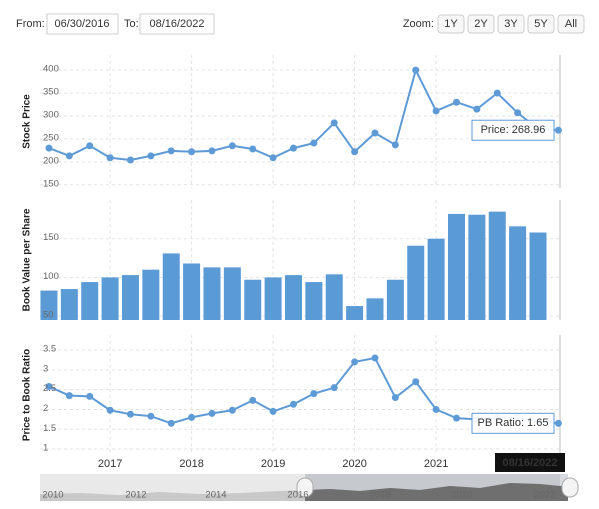 The height and width of the screenshot is (509, 599). Describe the element at coordinates (51, 69) in the screenshot. I see `y-tick-label: 400` at that location.